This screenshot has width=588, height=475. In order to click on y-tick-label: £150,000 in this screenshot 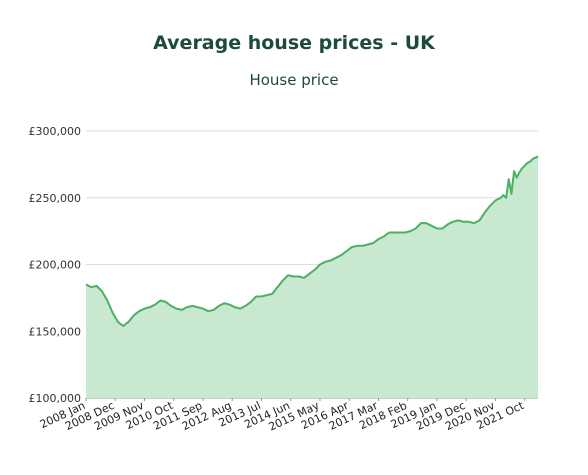, I will do `click(55, 331)`.